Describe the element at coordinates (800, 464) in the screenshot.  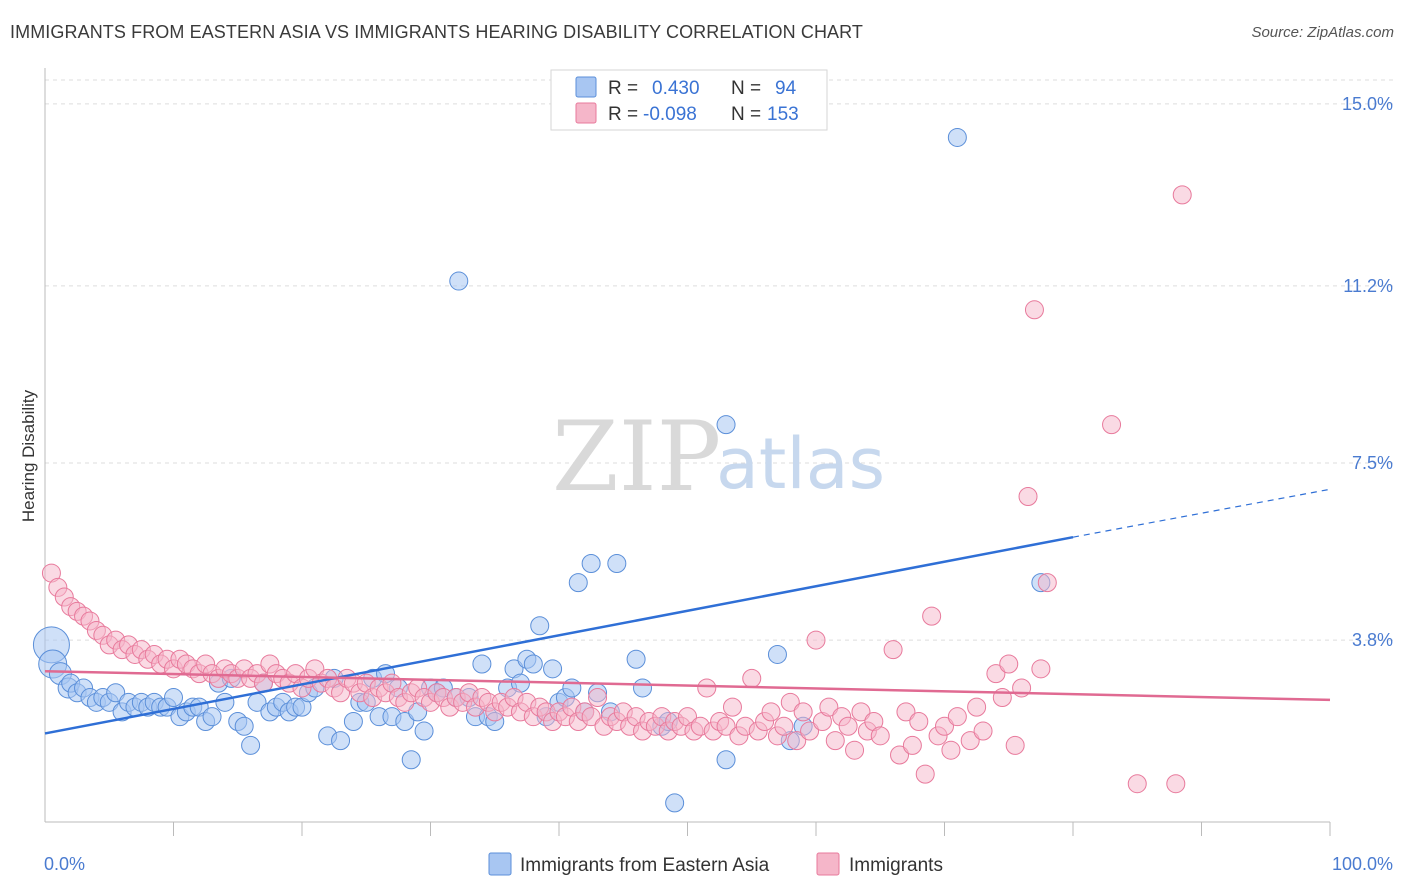
I see `watermark-atlas: atlas` at that location.